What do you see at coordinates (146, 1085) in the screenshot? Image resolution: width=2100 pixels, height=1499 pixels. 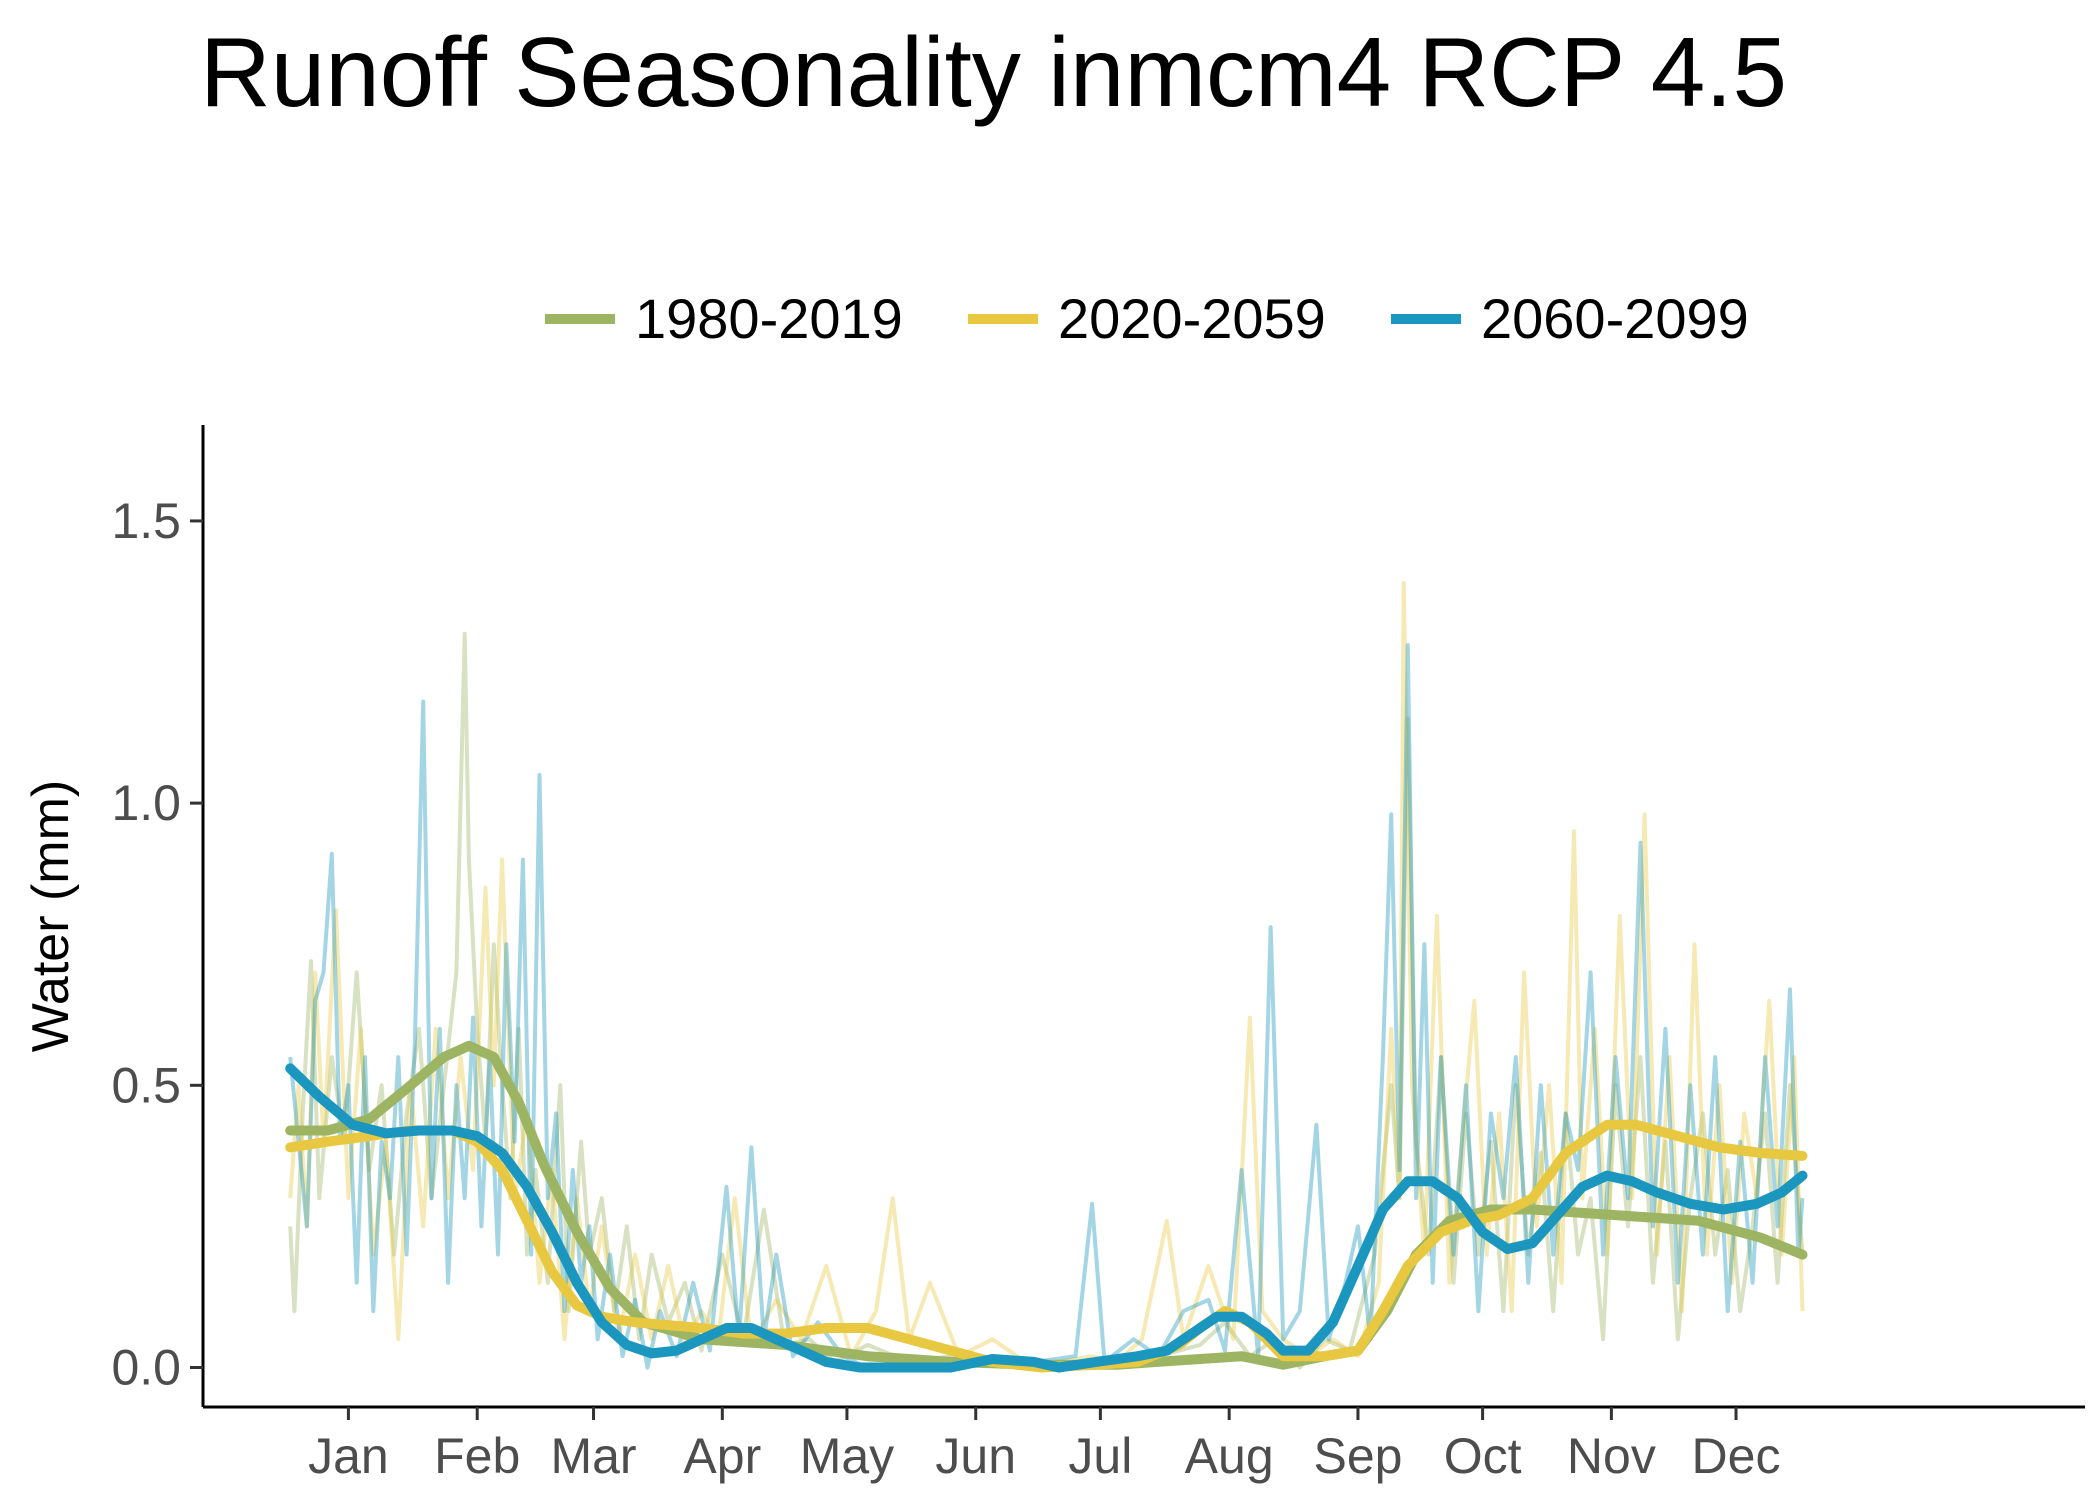 I see `y-tick-label: 0.5` at bounding box center [146, 1085].